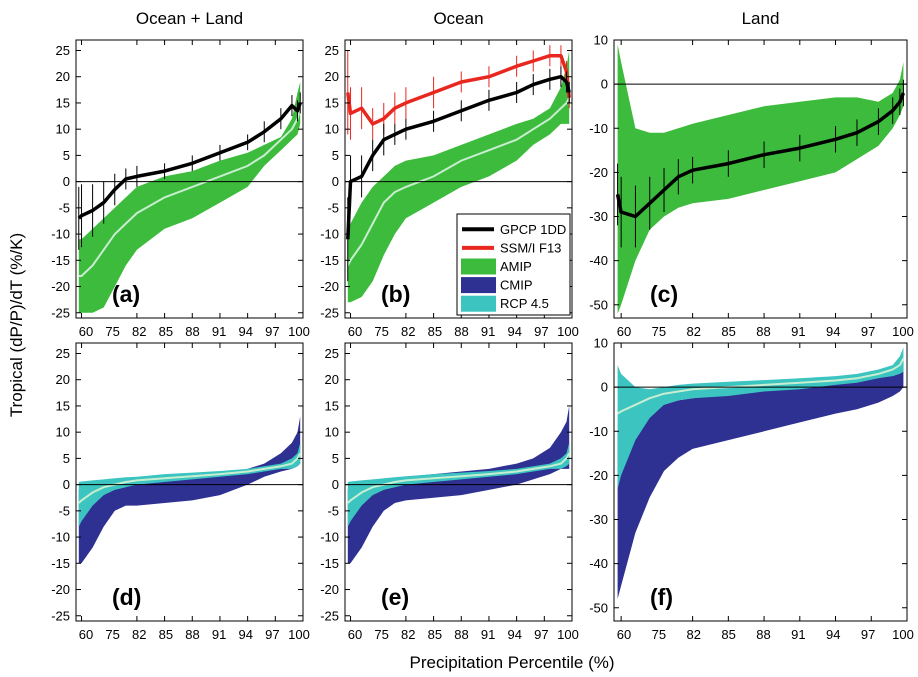 The height and width of the screenshot is (677, 918). Describe the element at coordinates (661, 597) in the screenshot. I see `panel-label: (f)` at that location.